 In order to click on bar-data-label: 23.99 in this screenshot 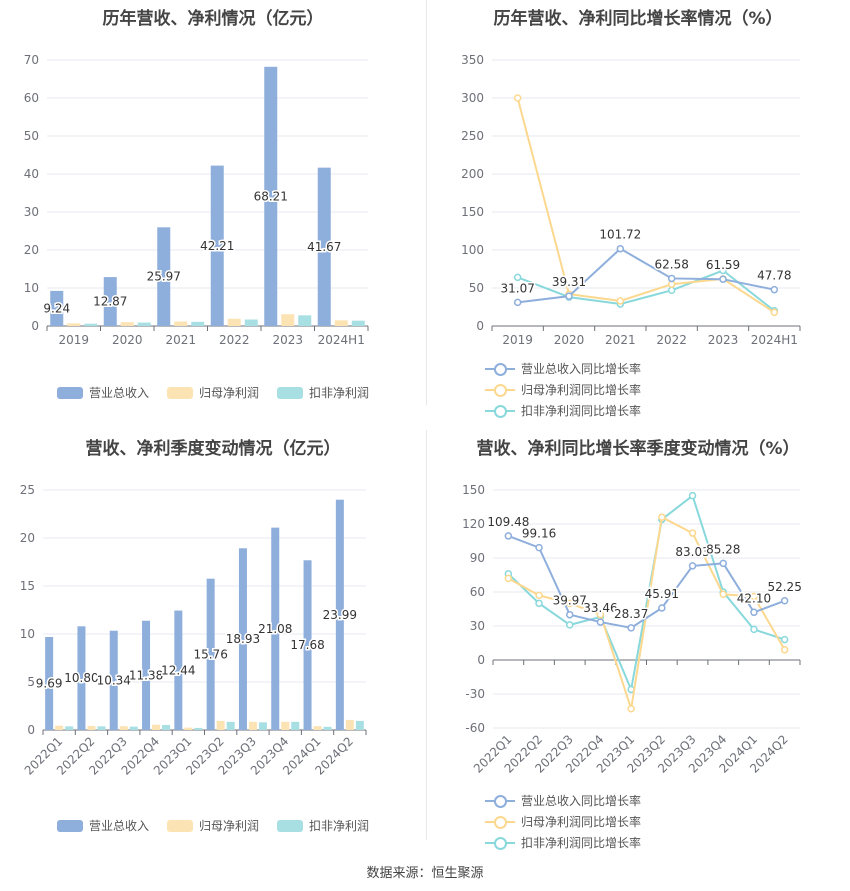, I will do `click(340, 615)`.